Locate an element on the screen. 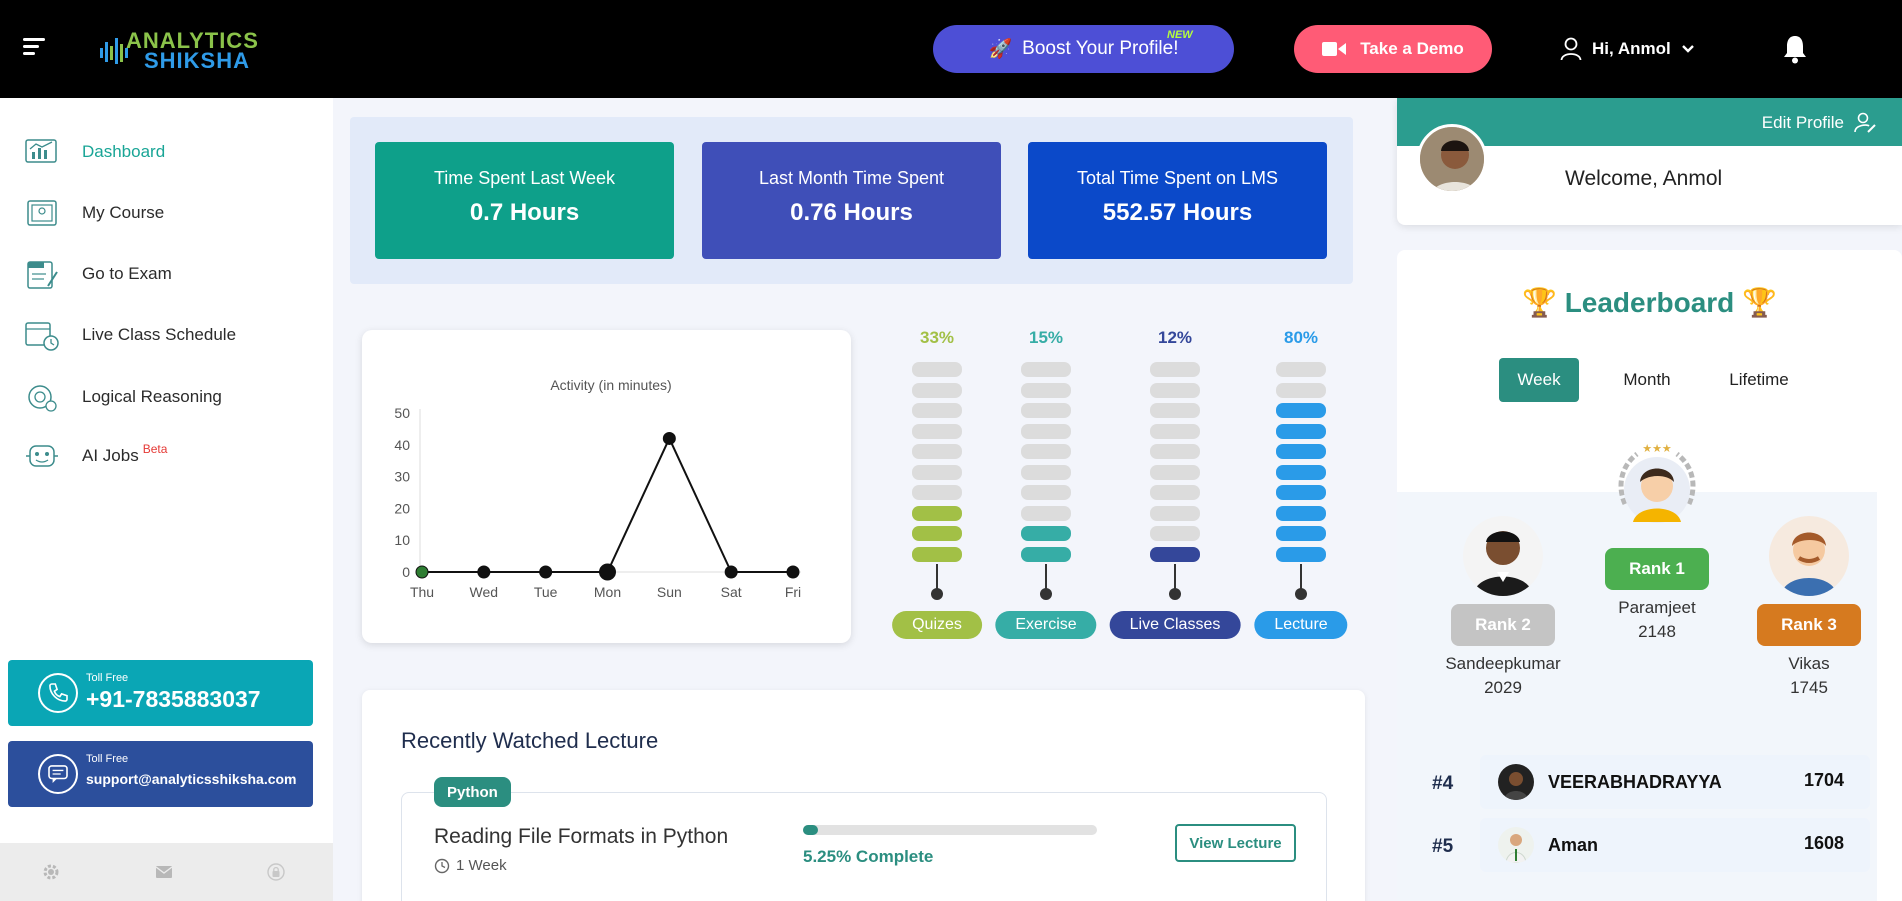 The image size is (1902, 901). time-card-total: Total Time Spent on LMS 552.57 Hours is located at coordinates (1177, 200).